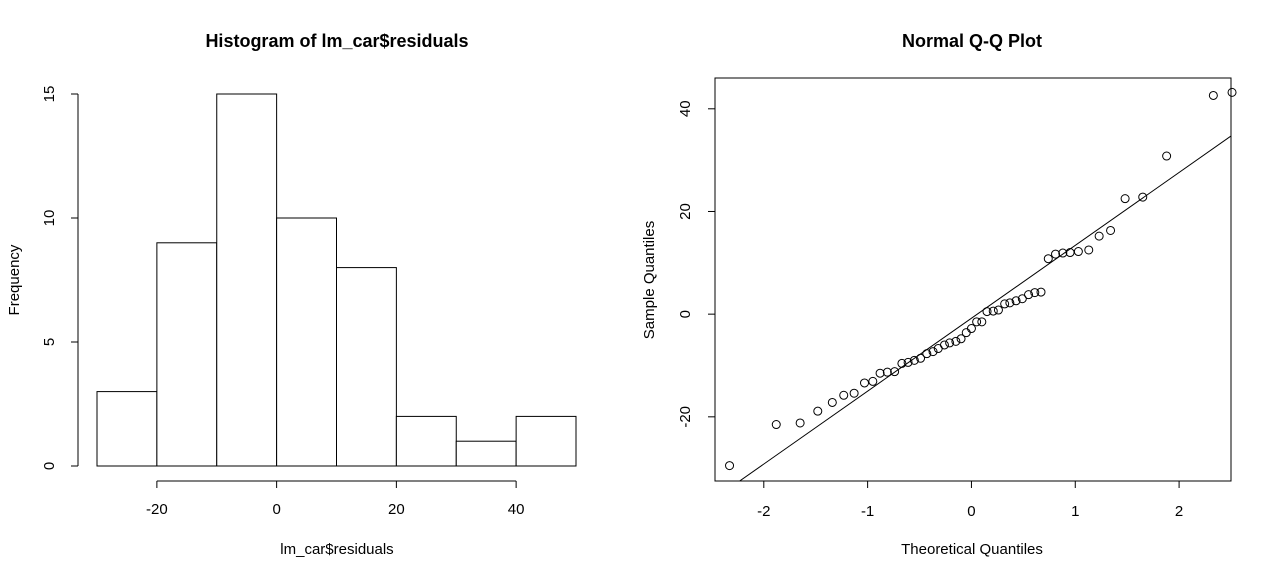 The image size is (1272, 579). Describe the element at coordinates (60, 278) in the screenshot. I see `histogram-y-axis: 0 5 10 15` at that location.